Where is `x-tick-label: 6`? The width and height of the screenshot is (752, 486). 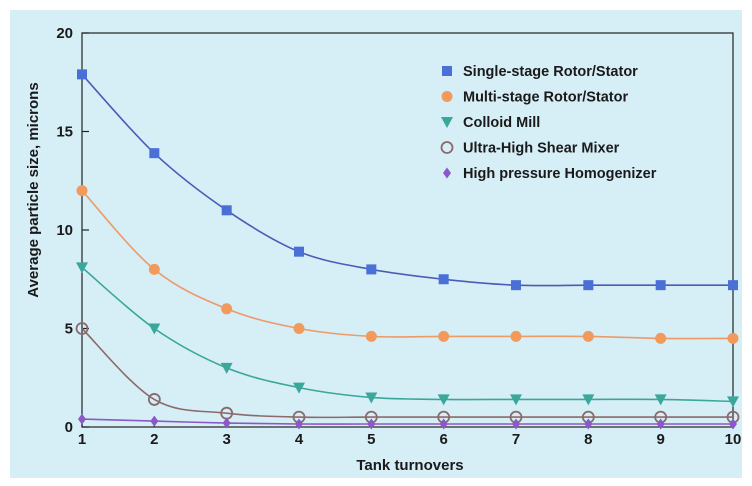 x-tick-label: 6 is located at coordinates (443, 439).